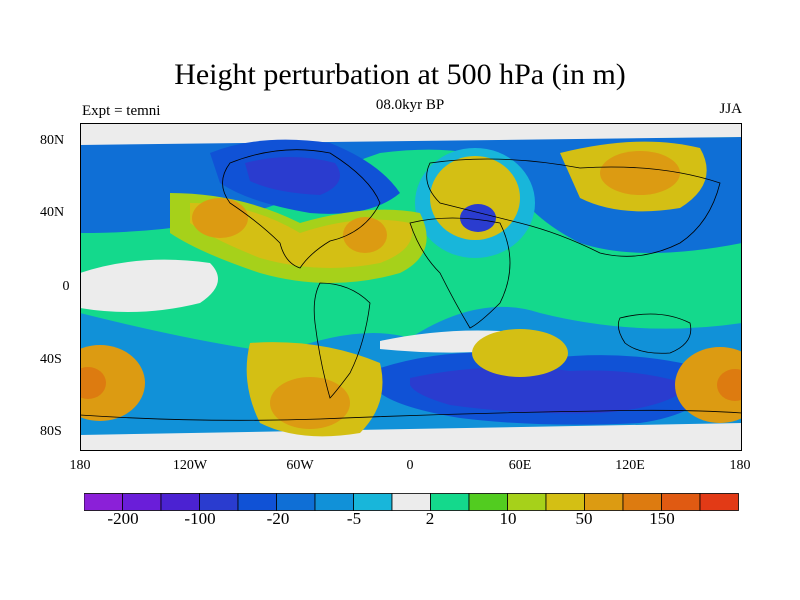  I want to click on y-tick-equator: 0, so click(66, 286).